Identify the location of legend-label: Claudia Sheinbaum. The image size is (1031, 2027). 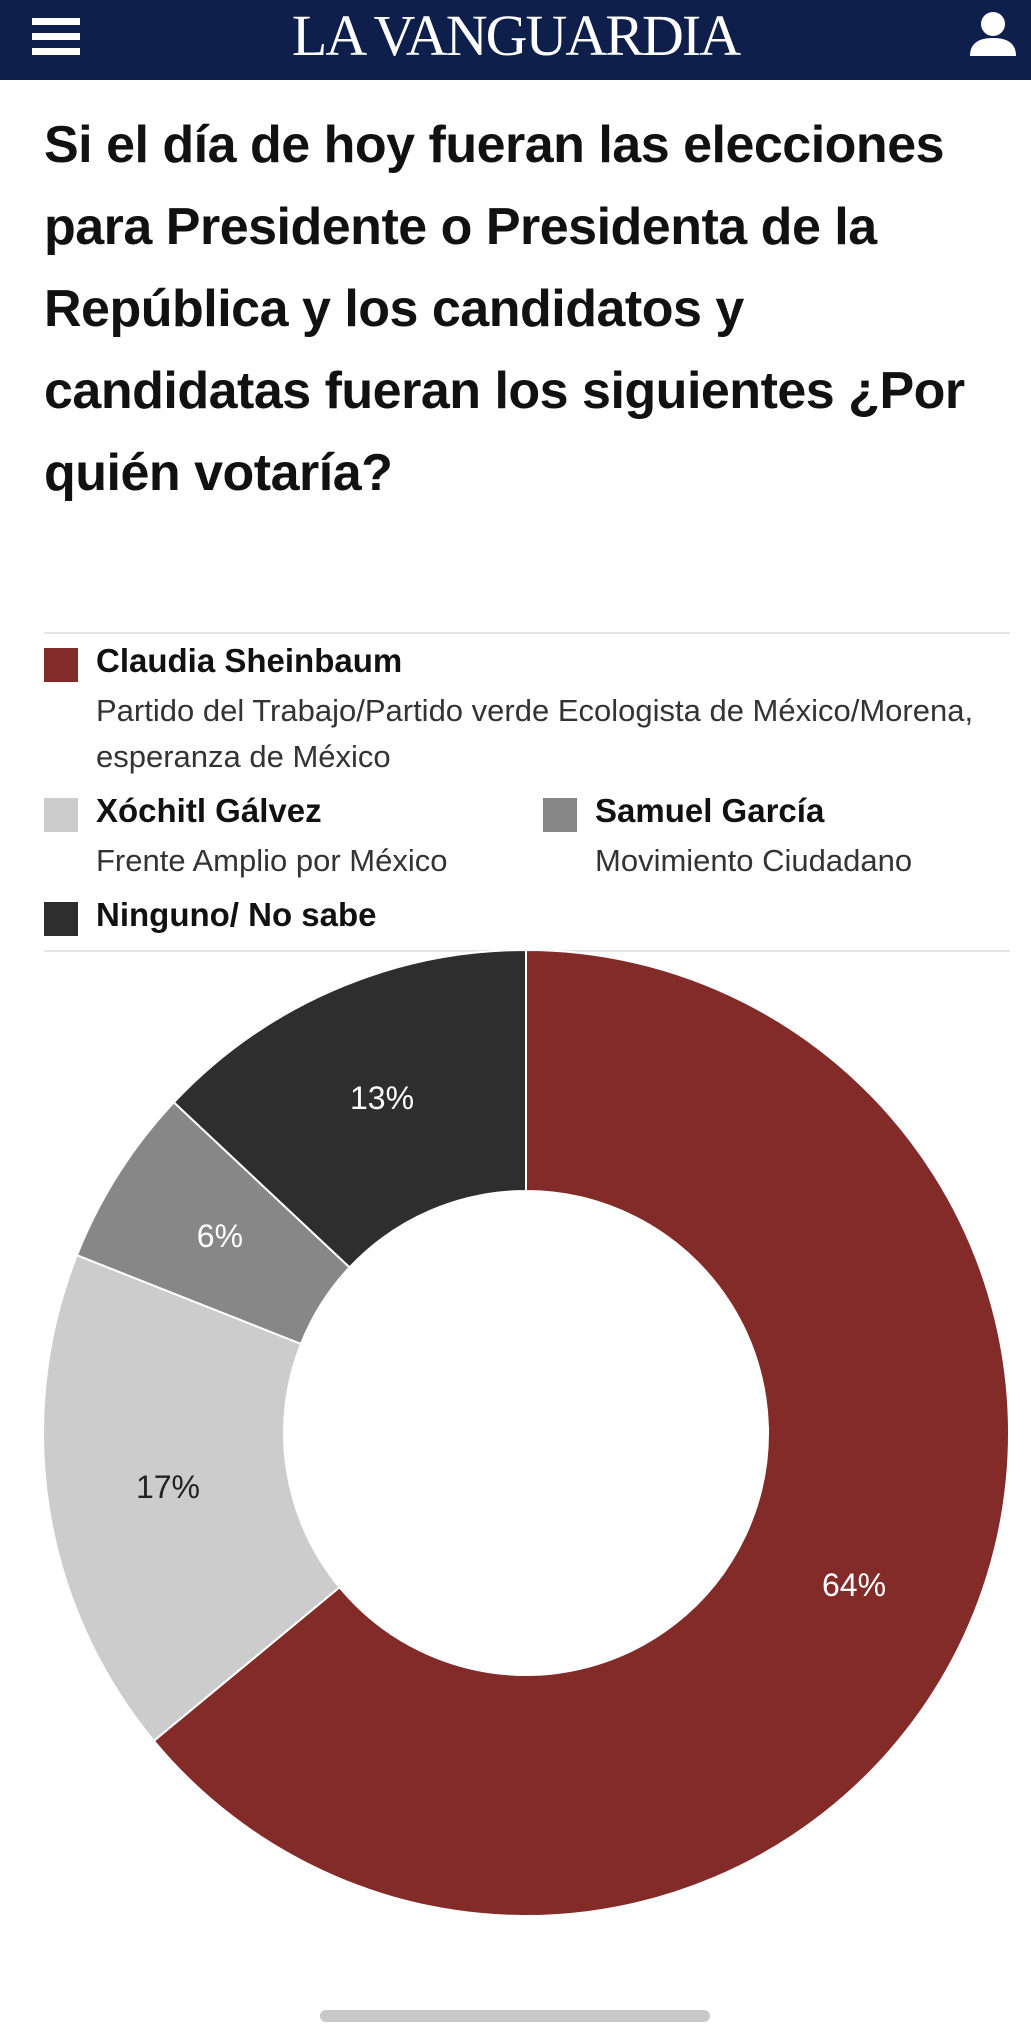
(249, 660).